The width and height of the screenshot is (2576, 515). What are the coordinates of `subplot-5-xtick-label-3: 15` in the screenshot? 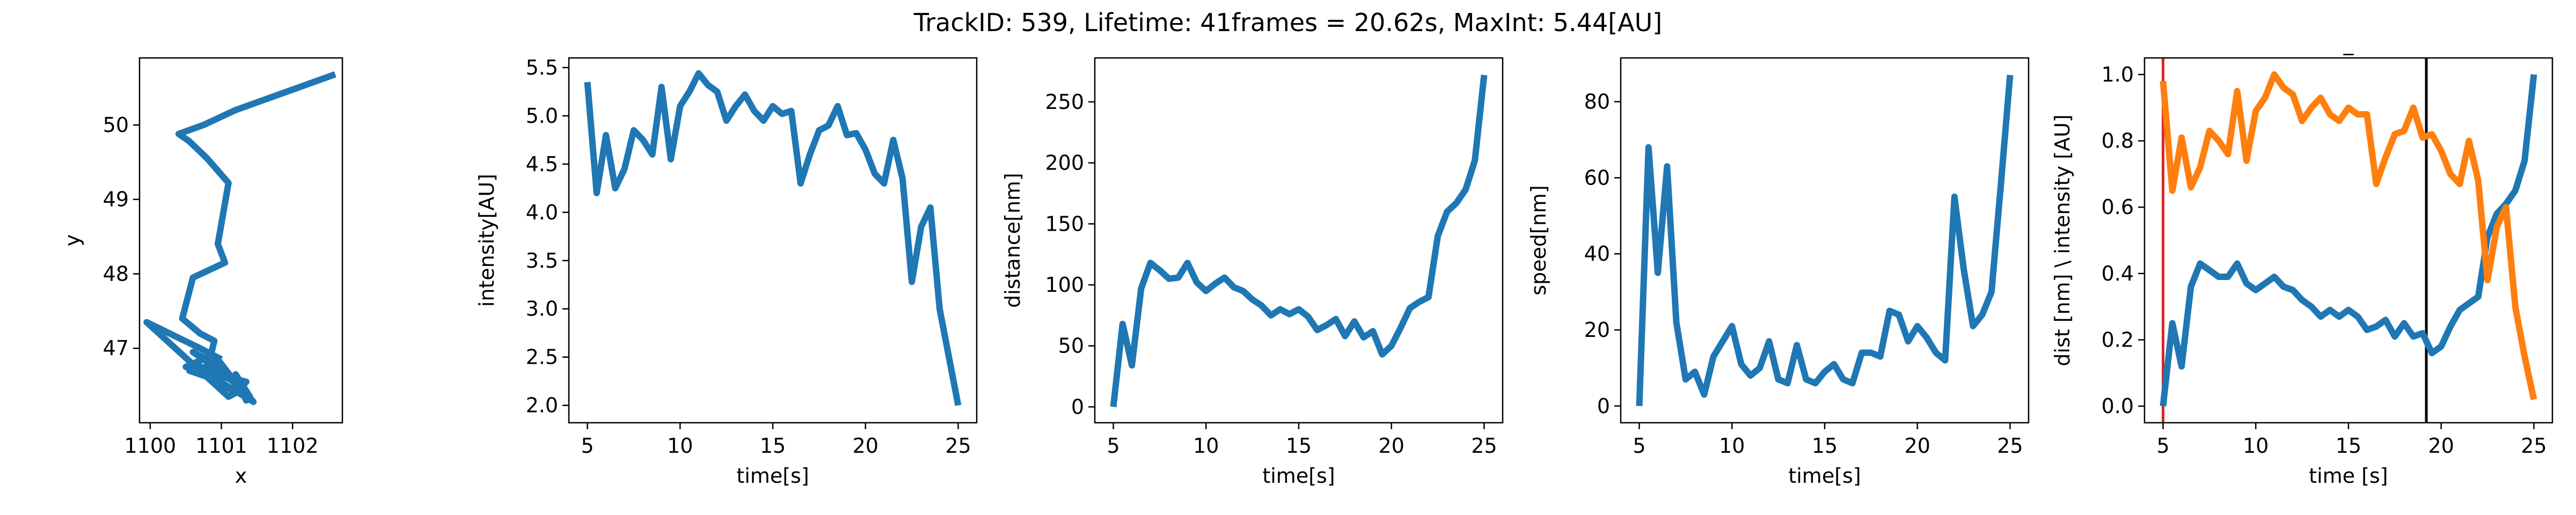 It's located at (2348, 446).